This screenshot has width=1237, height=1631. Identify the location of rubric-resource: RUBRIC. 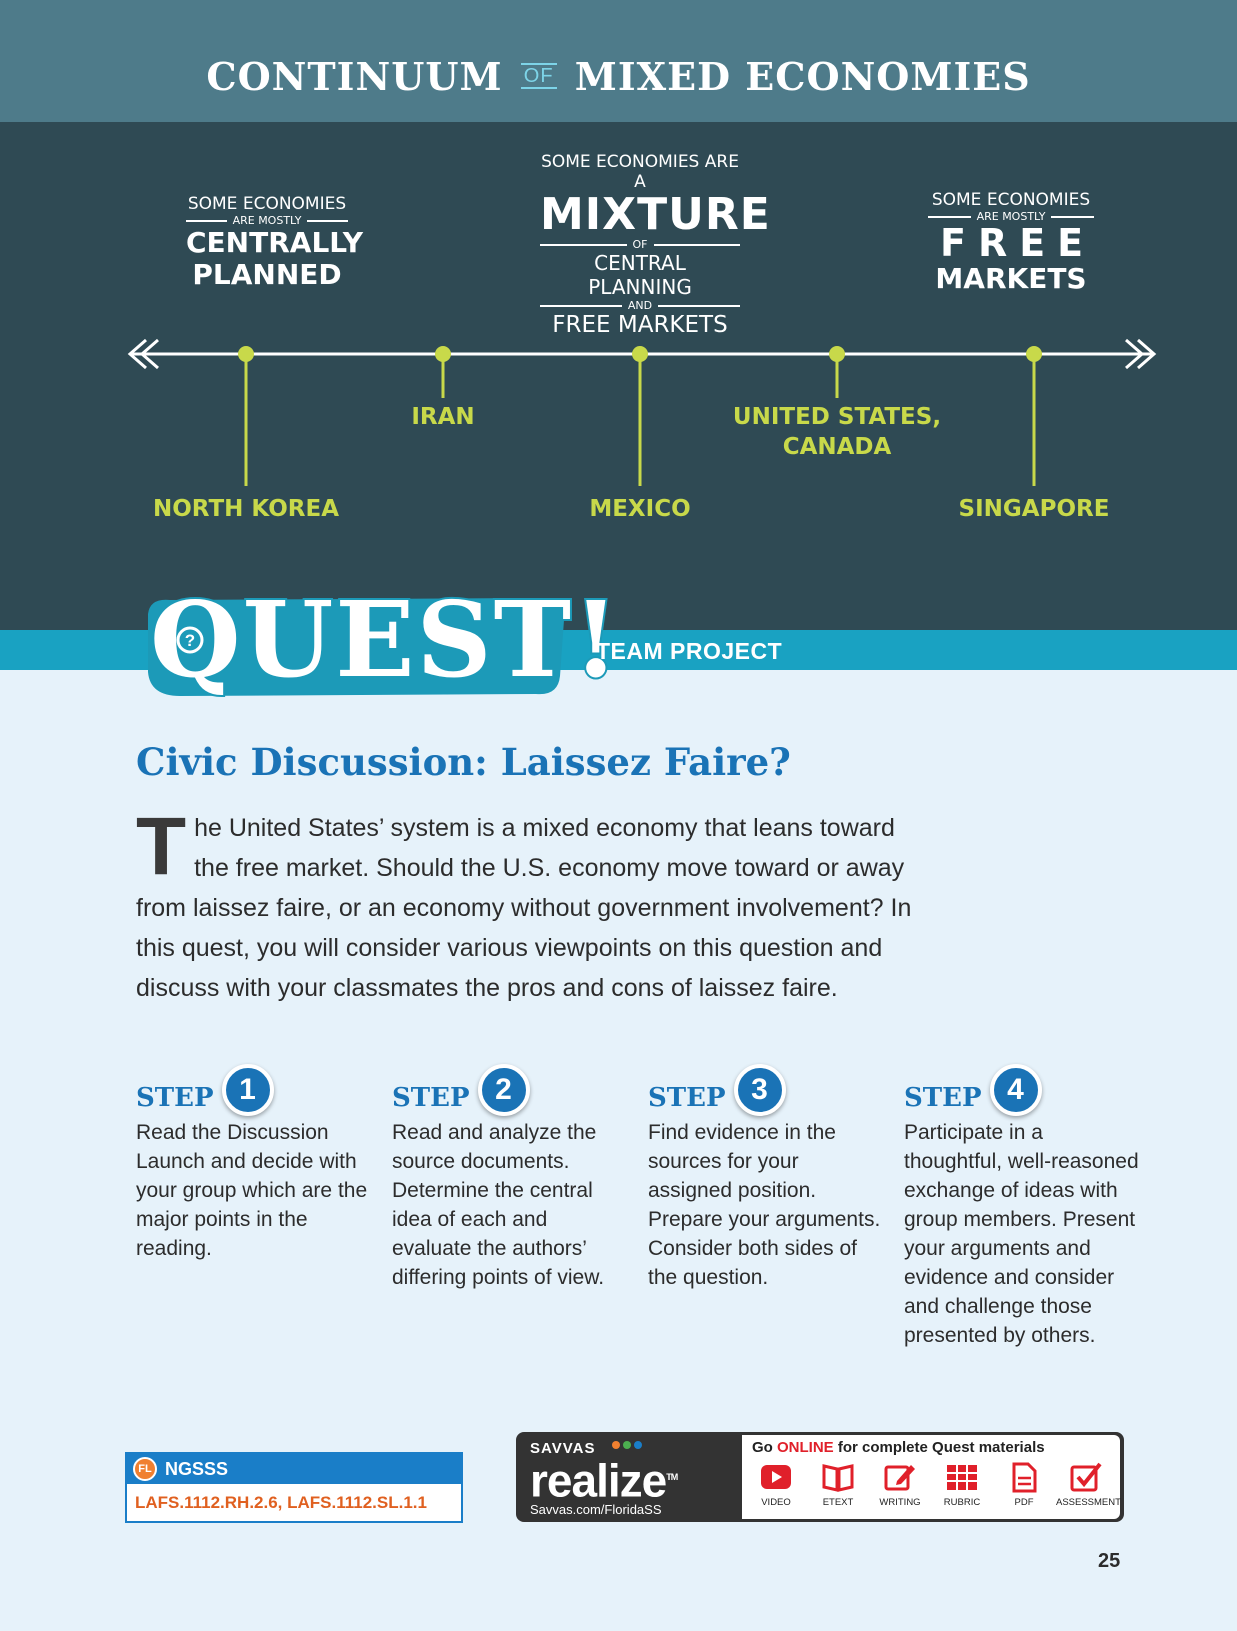
(962, 1484).